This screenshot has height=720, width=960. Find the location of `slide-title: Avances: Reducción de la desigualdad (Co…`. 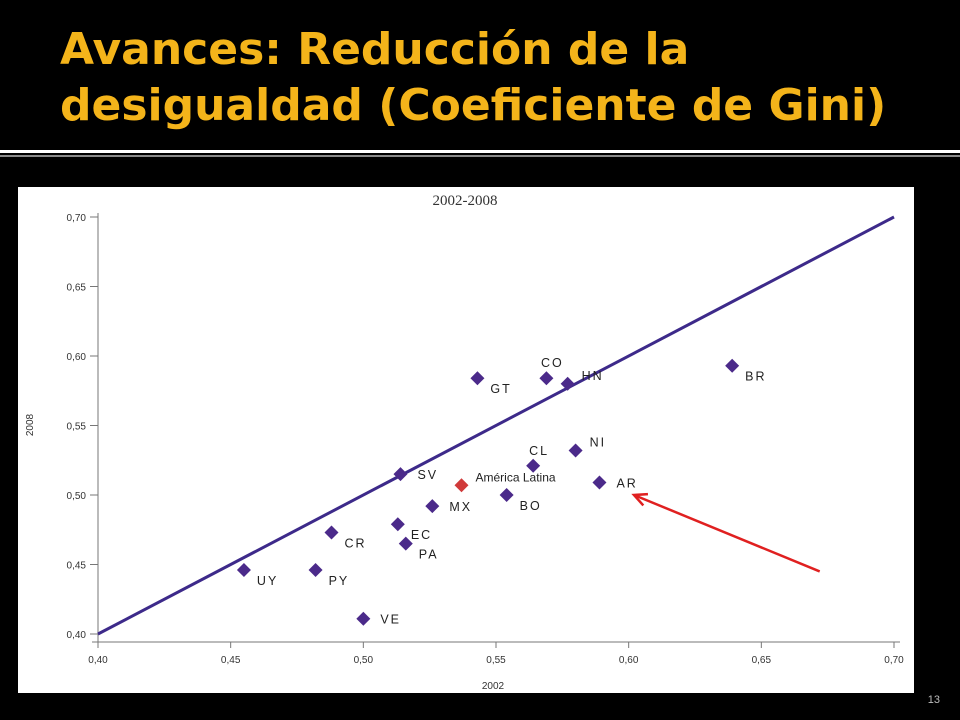

slide-title: Avances: Reducción de la desigualdad (Co… is located at coordinates (473, 77).